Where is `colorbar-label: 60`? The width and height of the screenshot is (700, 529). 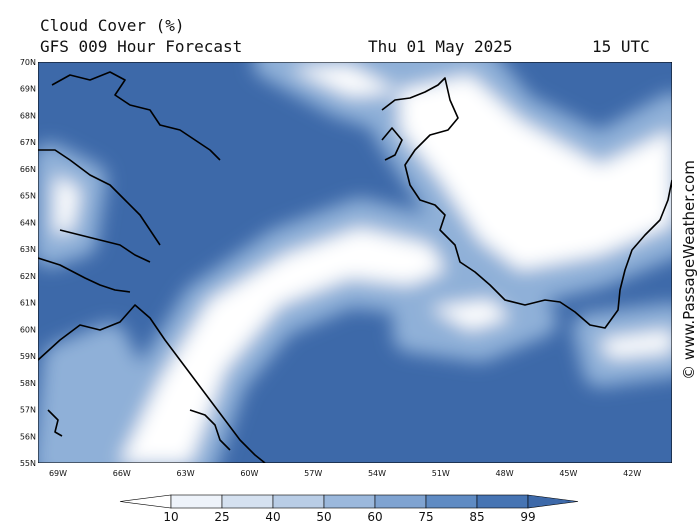 colorbar-label: 60 is located at coordinates (374, 517).